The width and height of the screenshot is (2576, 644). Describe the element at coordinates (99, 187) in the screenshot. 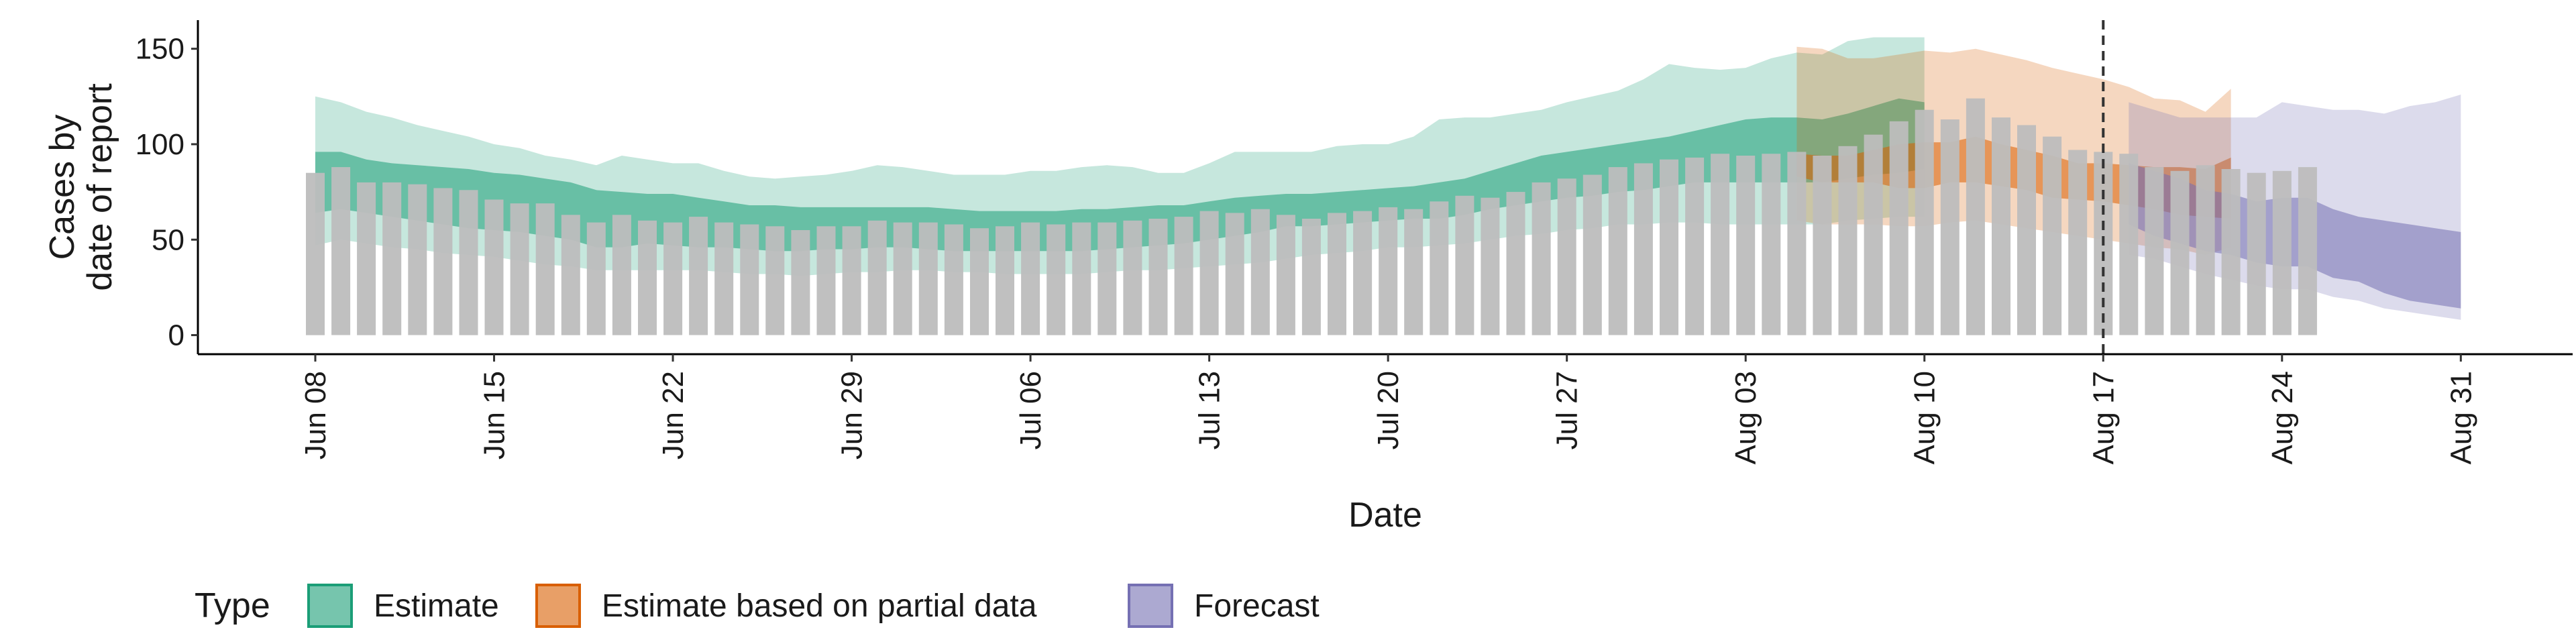

I see `y-axis-title-line: date of report` at that location.